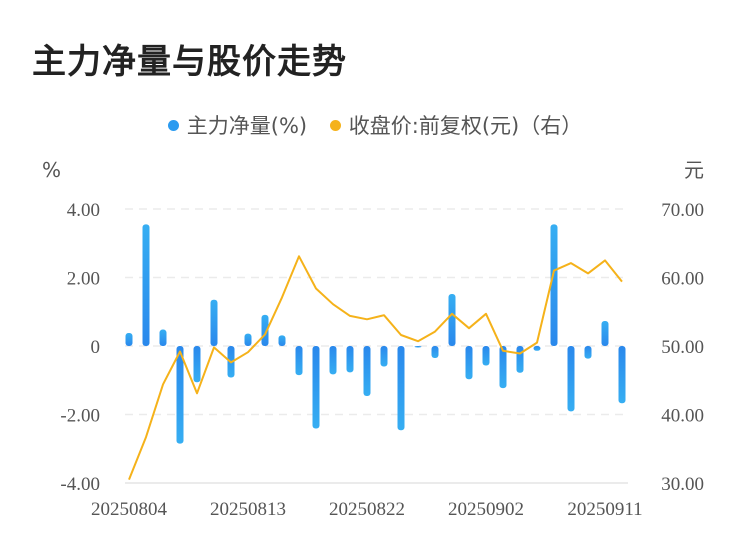 Image resolution: width=750 pixels, height=558 pixels. Describe the element at coordinates (80, 484) in the screenshot. I see `left-tick-label: -4.00` at that location.